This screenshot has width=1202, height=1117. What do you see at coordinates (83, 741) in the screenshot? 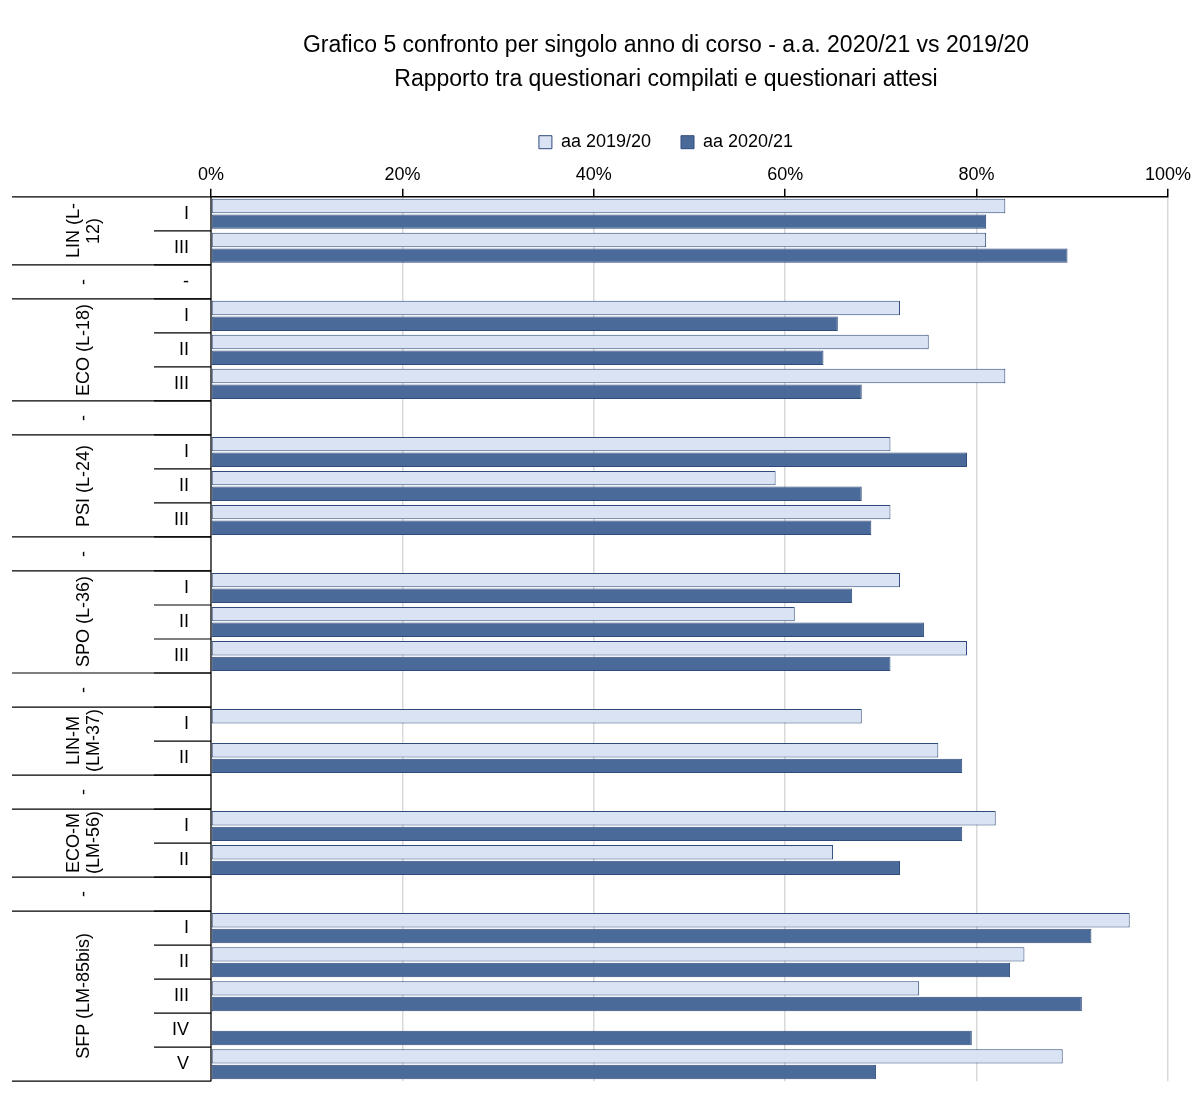
I see `text: LIN-M (LM-37)` at bounding box center [83, 741].